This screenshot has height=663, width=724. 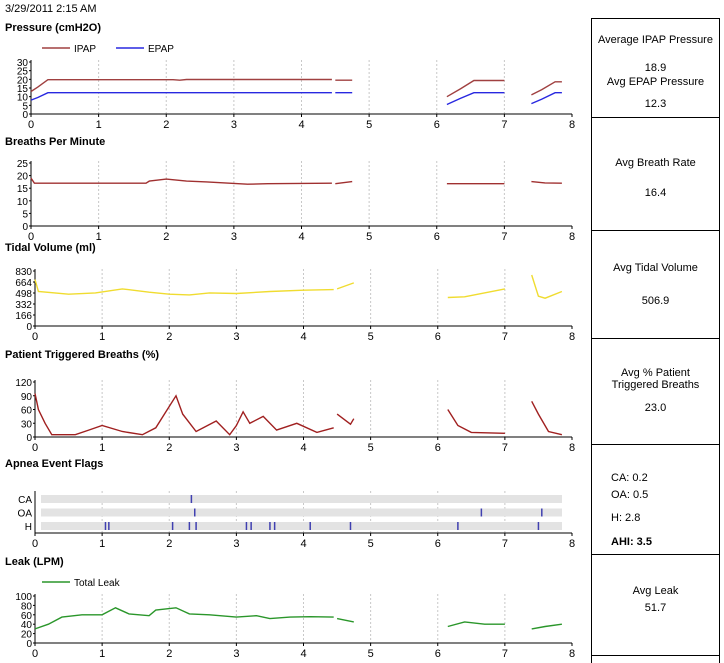 I want to click on y-tick-label: 80, so click(x=27, y=606).